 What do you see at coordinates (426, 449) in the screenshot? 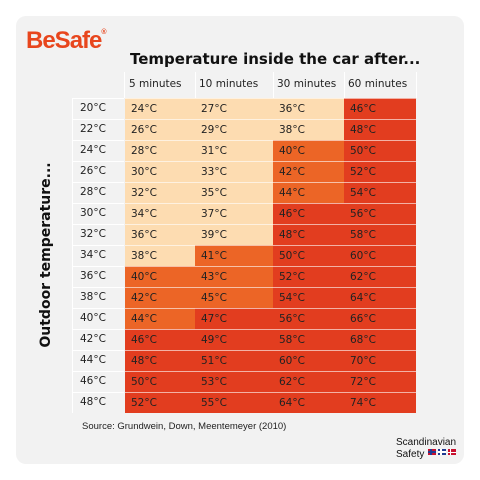
I see `scandinavian-safety-brand: Scandinavian Safety` at bounding box center [426, 449].